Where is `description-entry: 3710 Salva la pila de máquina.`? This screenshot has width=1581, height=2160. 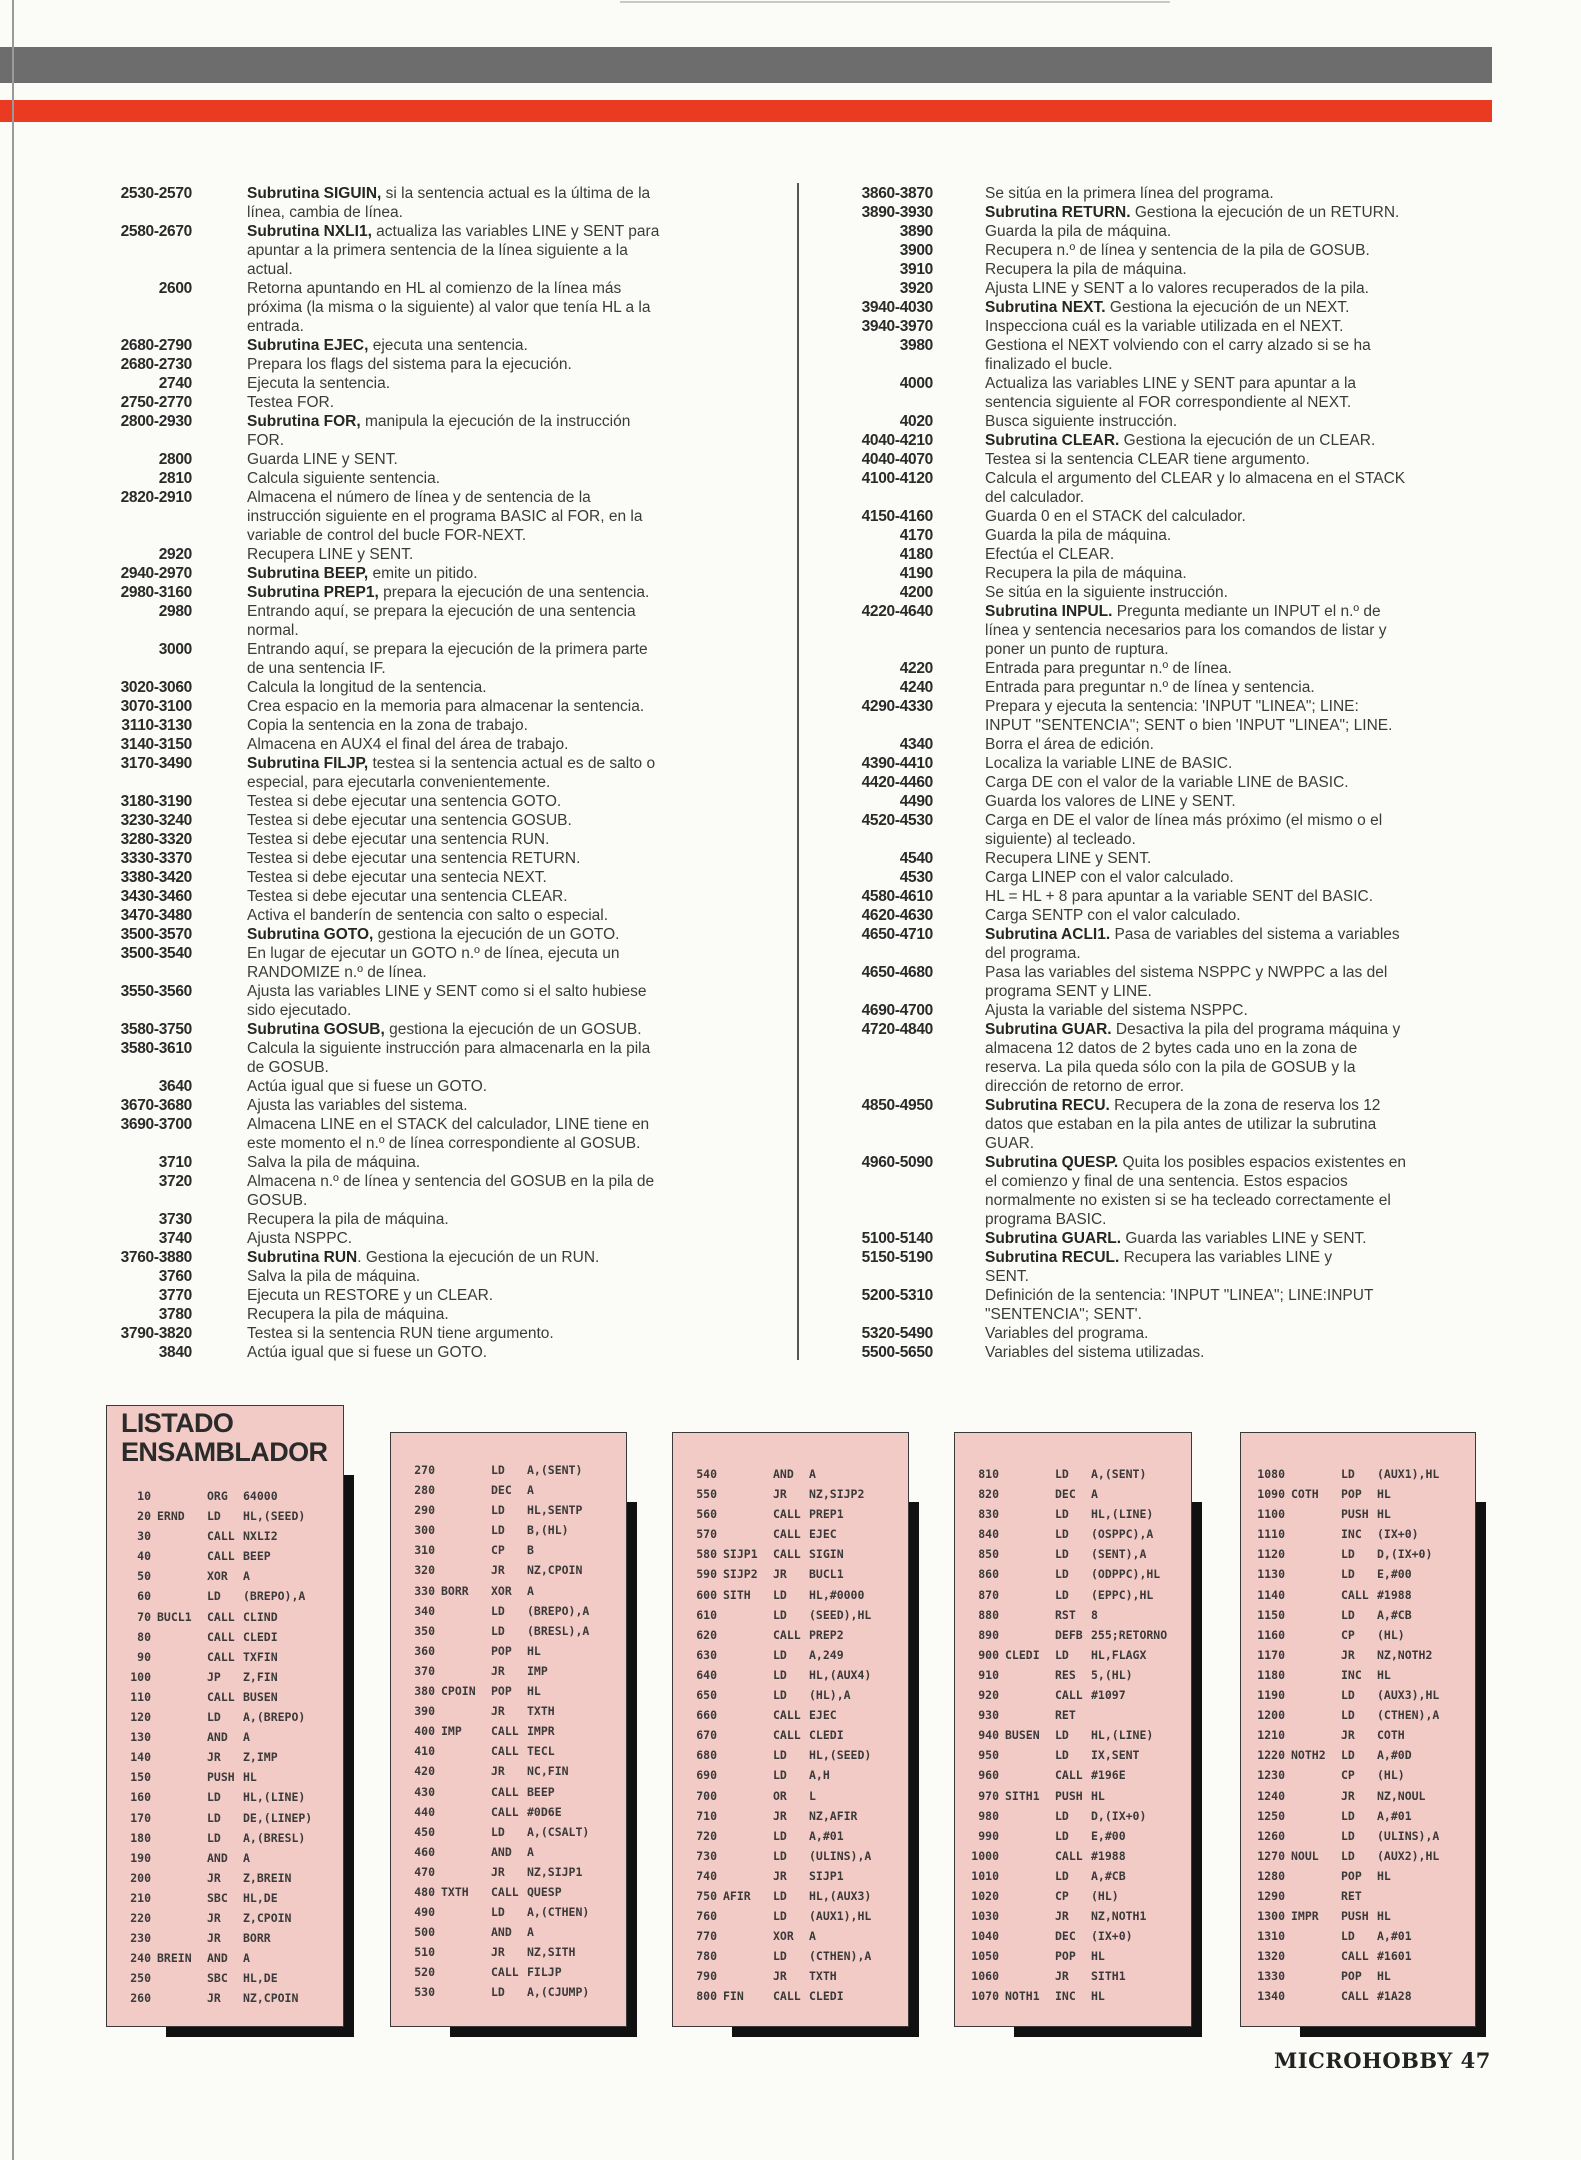 description-entry: 3710 Salva la pila de máquina. is located at coordinates (420, 1162).